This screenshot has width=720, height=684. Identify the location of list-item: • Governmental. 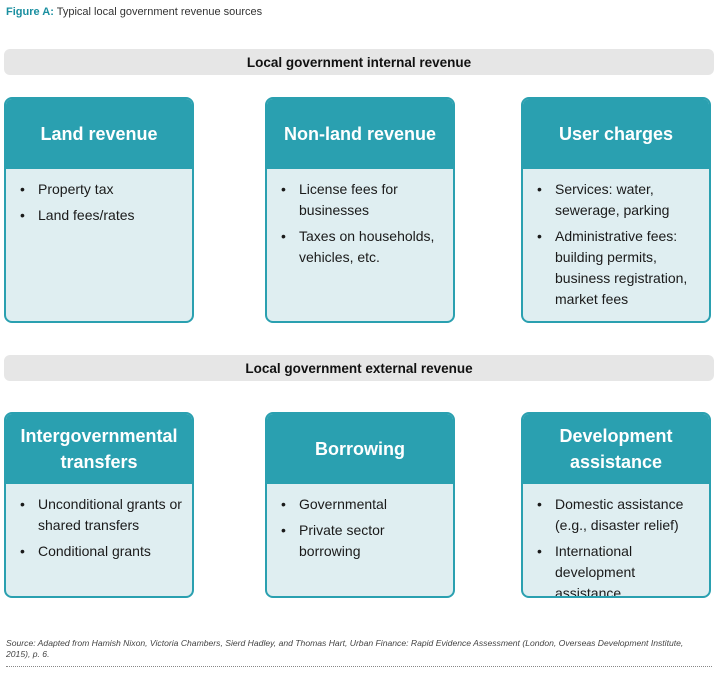
(360, 504).